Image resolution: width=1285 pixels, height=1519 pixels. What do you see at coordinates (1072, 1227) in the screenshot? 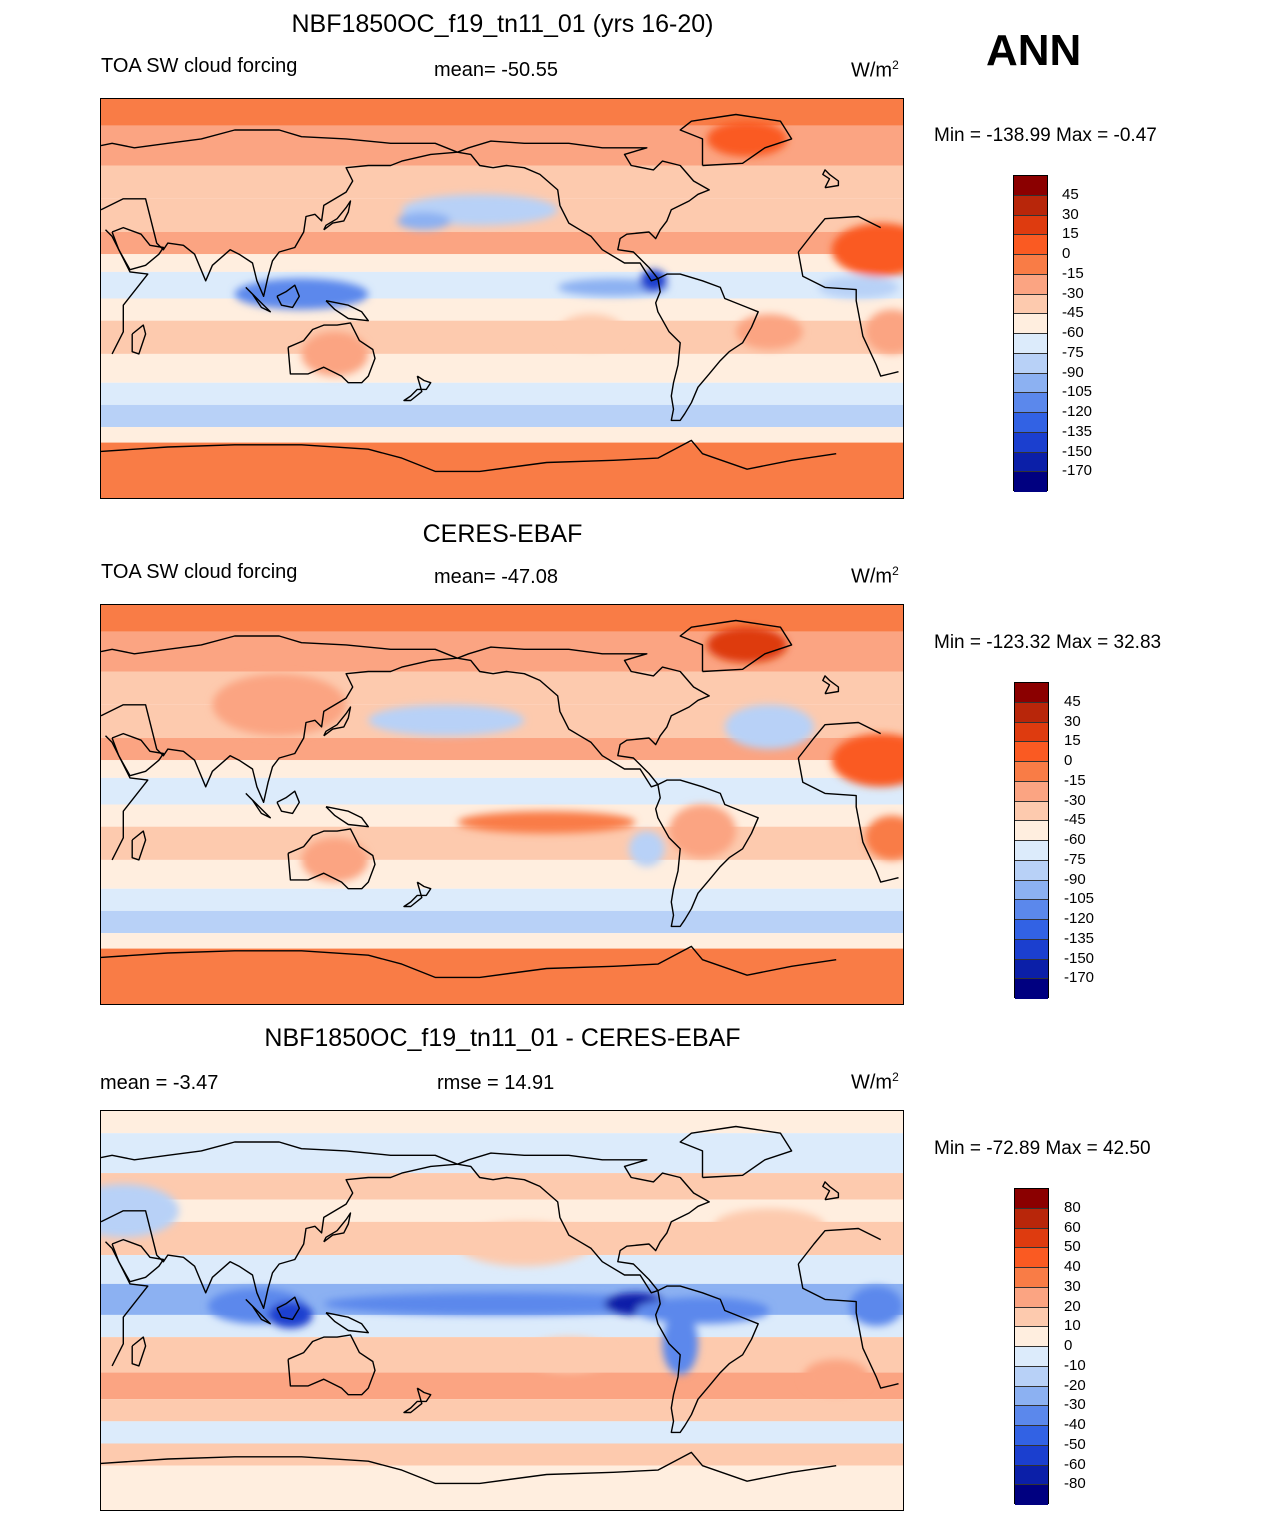
I see `colorbar-tick-label: 60` at bounding box center [1072, 1227].